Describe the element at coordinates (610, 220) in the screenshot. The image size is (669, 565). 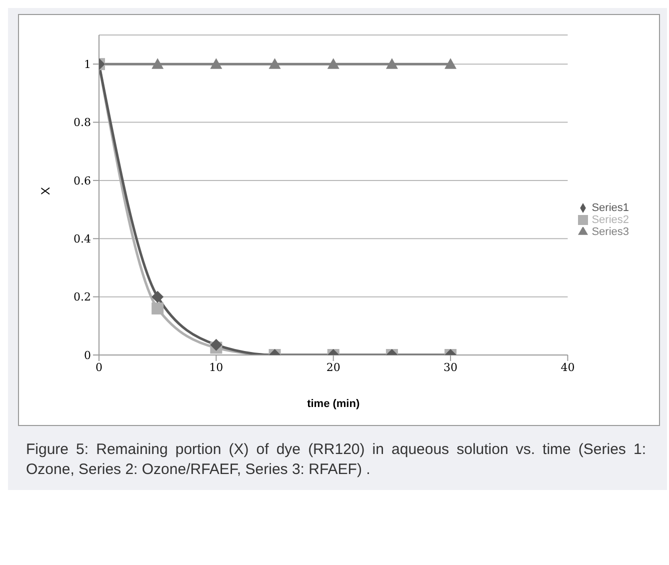
I see `legend-label: Series2` at that location.